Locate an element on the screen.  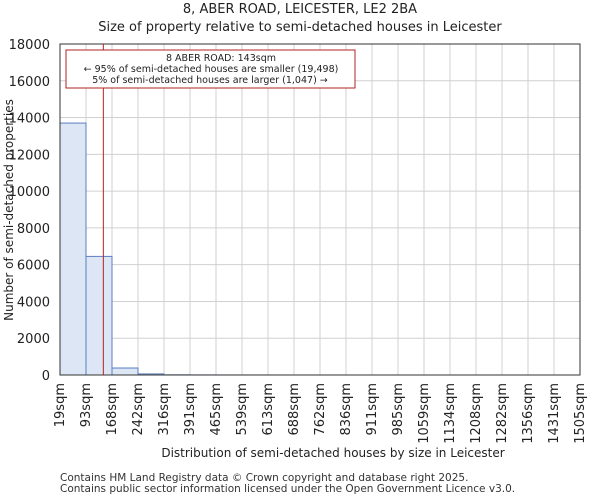
y-tick-label: 2000 is located at coordinates (33, 339).